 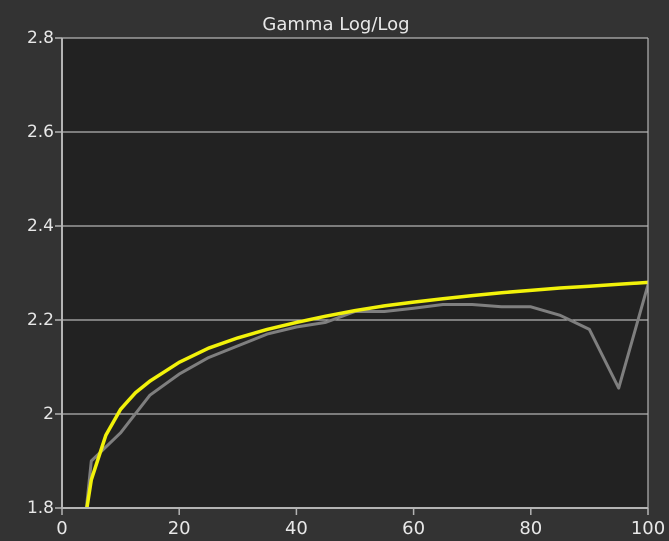 I want to click on y-tick-label: 2, so click(x=48, y=414).